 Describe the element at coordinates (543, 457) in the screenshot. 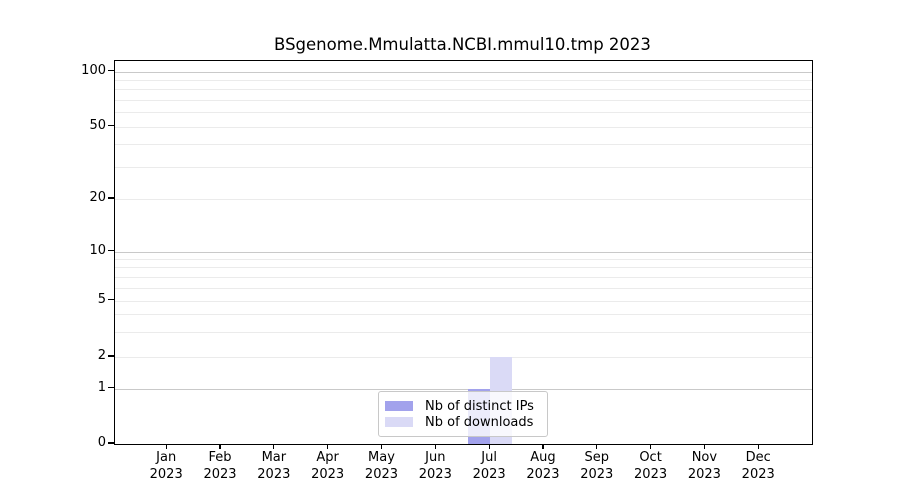

I see `x-tick-month: Aug` at that location.